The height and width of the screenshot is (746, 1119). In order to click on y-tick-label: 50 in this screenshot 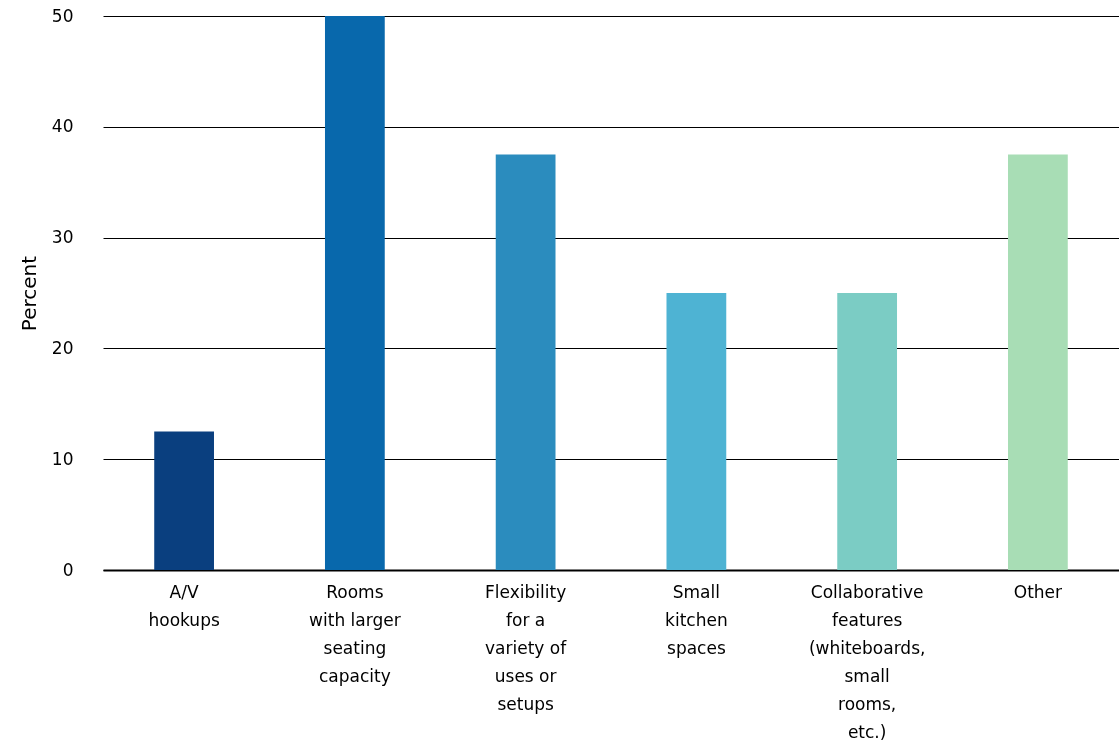, I will do `click(62, 15)`.